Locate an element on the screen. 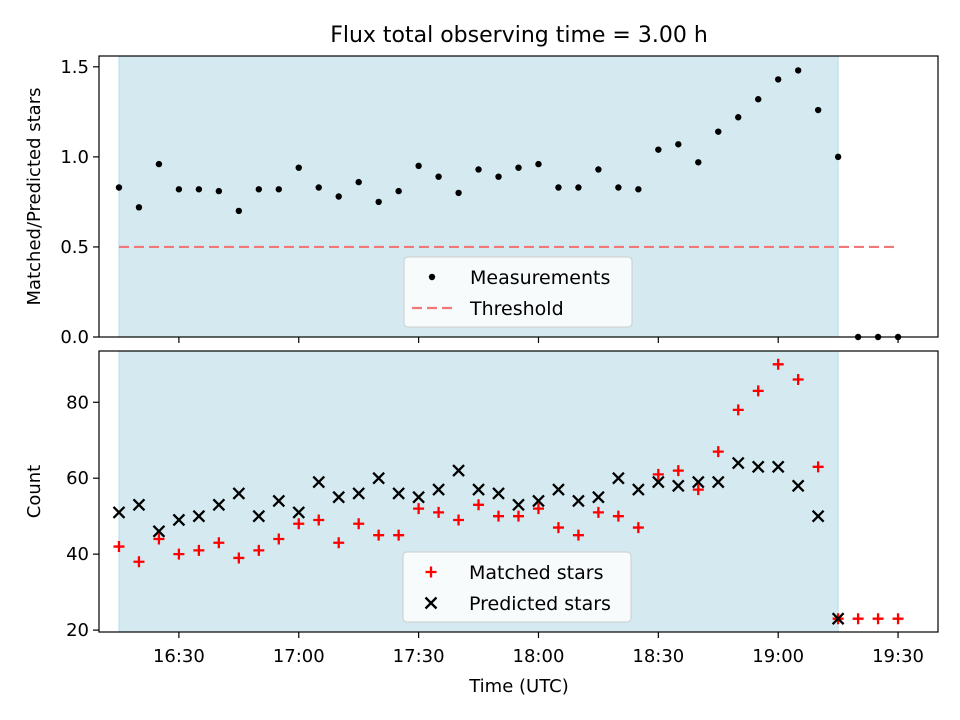  legend: Matched stars Predicted stars is located at coordinates (517, 587).